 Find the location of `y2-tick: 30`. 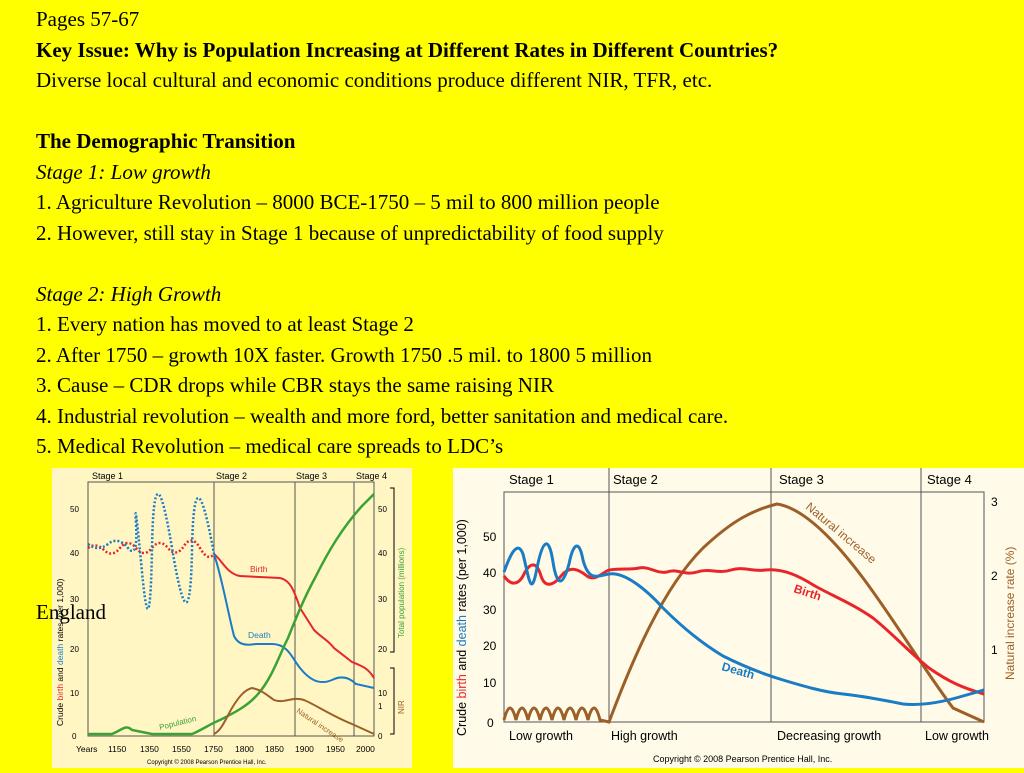

y2-tick: 30 is located at coordinates (382, 599).